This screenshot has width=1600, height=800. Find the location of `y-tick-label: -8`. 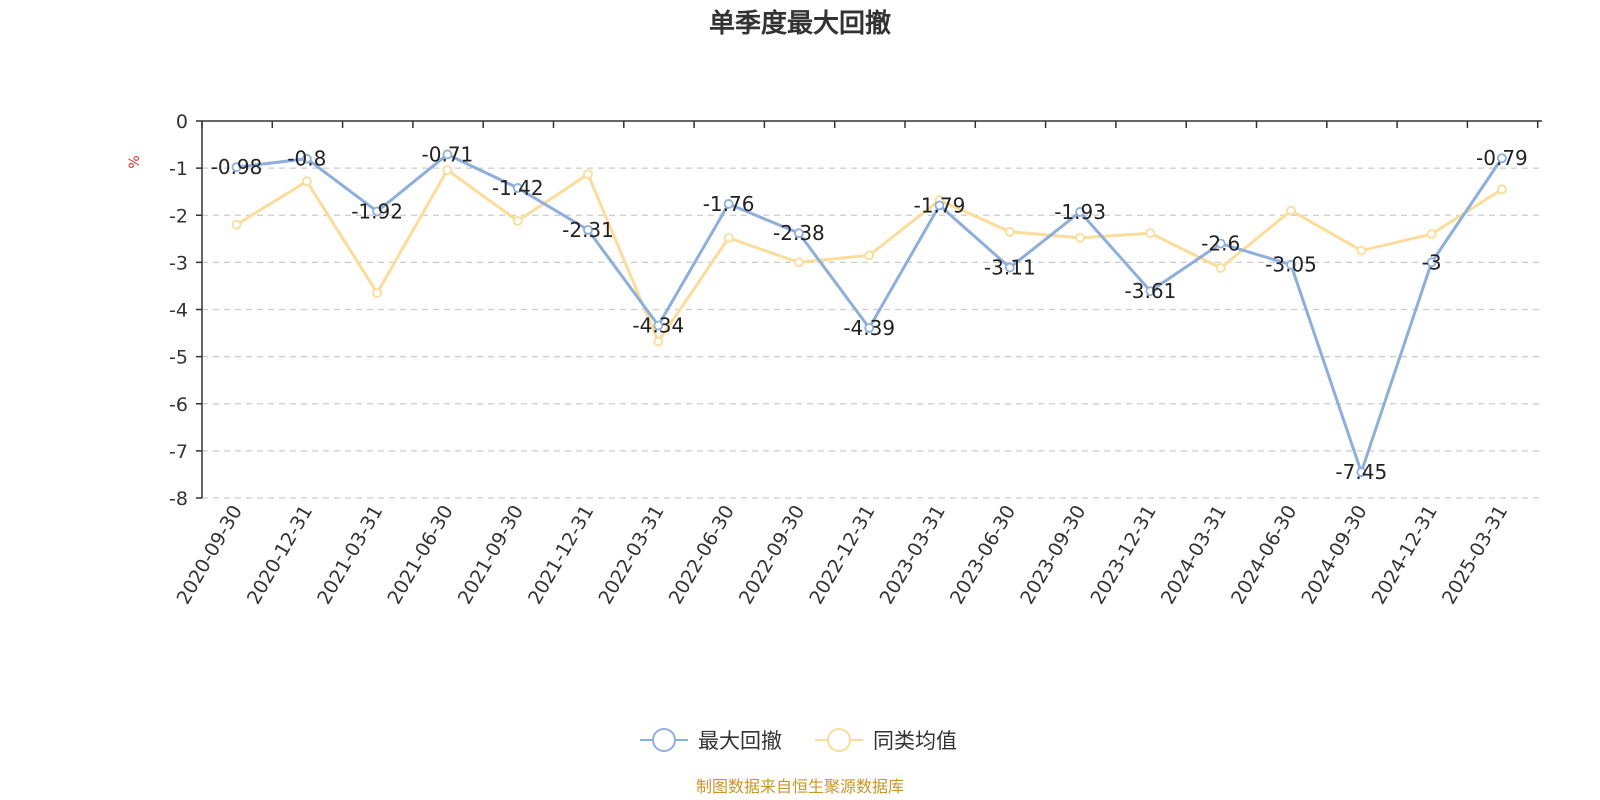

y-tick-label: -8 is located at coordinates (178, 499).